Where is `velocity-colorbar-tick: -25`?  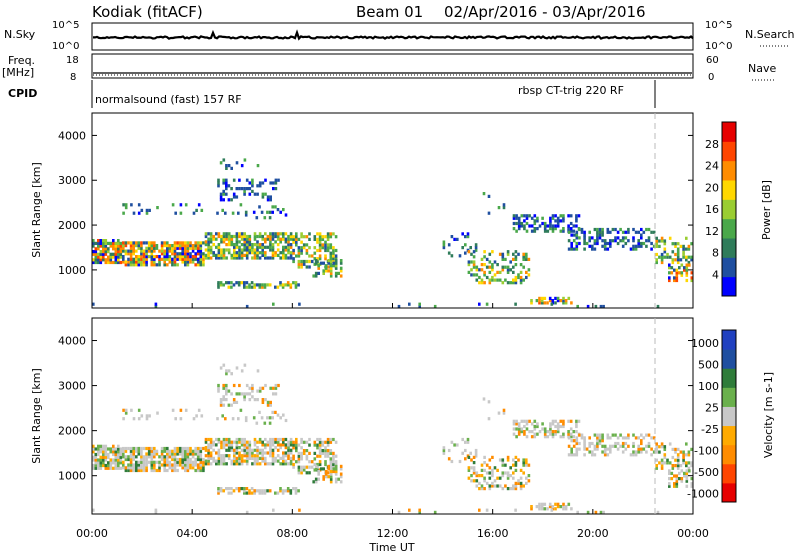
velocity-colorbar-tick: -25 is located at coordinates (710, 429).